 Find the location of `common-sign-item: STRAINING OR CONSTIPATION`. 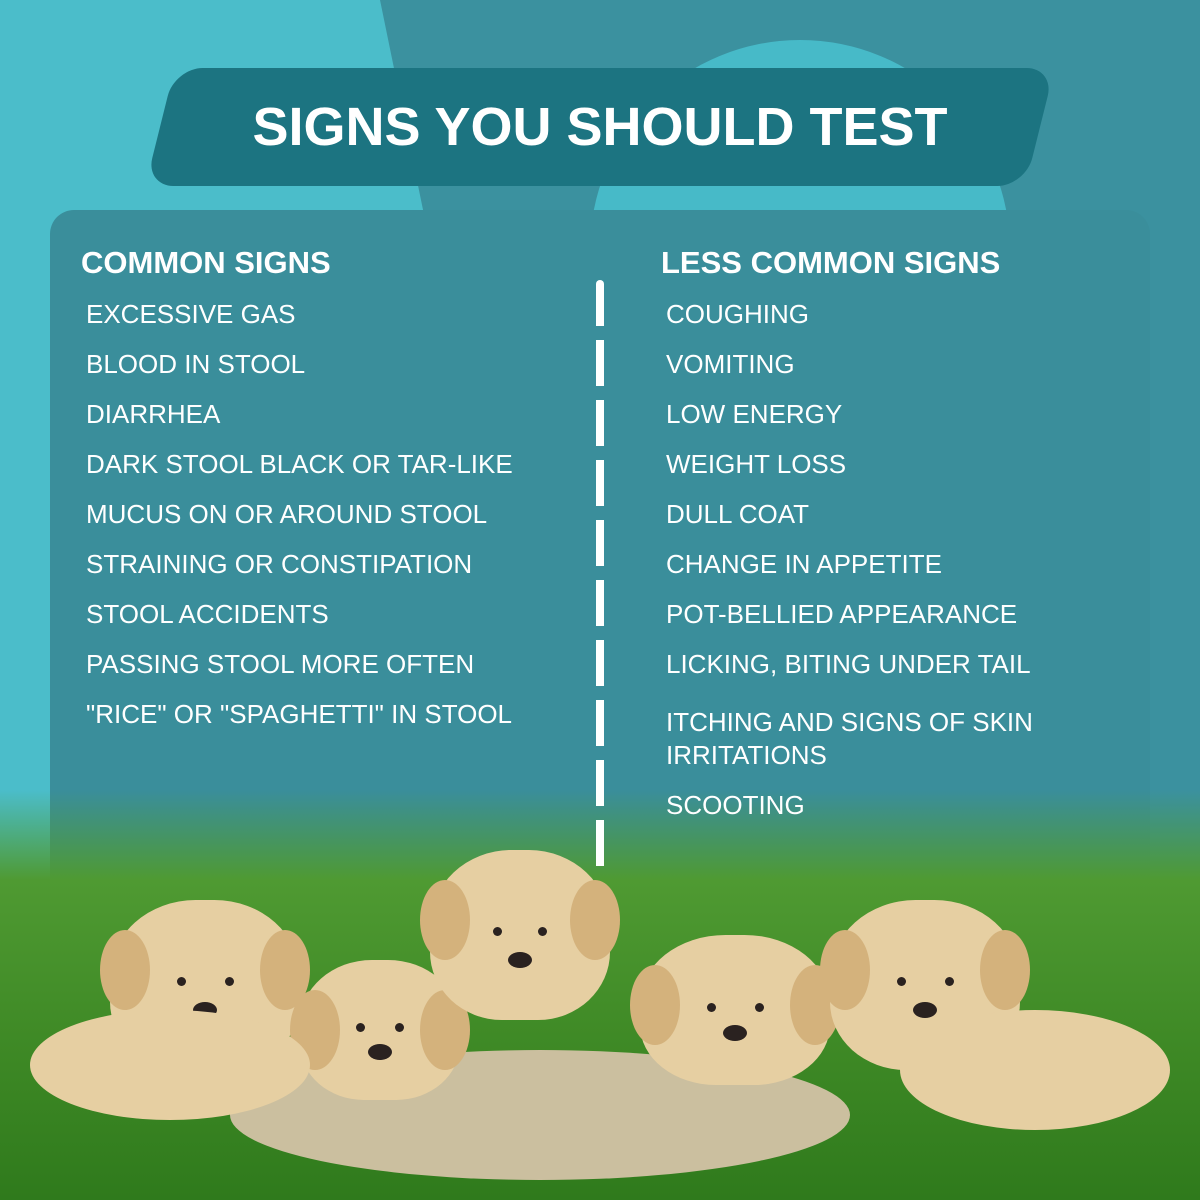

common-sign-item: STRAINING OR CONSTIPATION is located at coordinates (279, 564).